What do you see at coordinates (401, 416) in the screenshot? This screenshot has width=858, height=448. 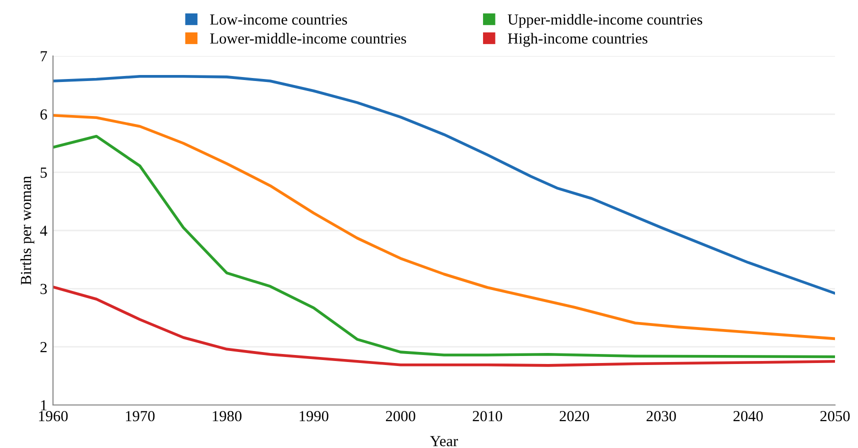 I see `x-tick-label: 2000` at bounding box center [401, 416].